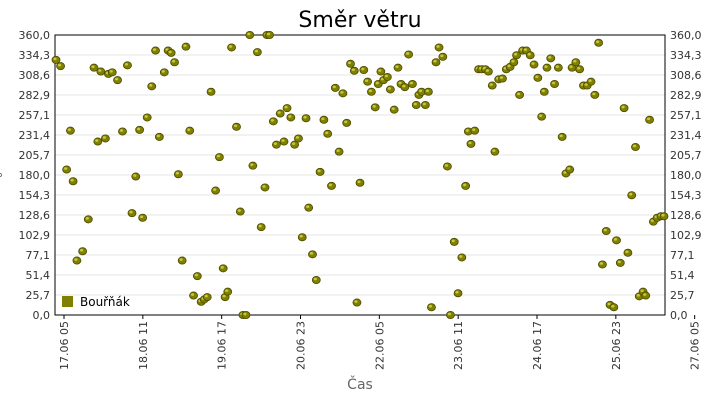  Describe the element at coordinates (686, 155) in the screenshot. I see `y-tick-label-right: 205,7` at that location.